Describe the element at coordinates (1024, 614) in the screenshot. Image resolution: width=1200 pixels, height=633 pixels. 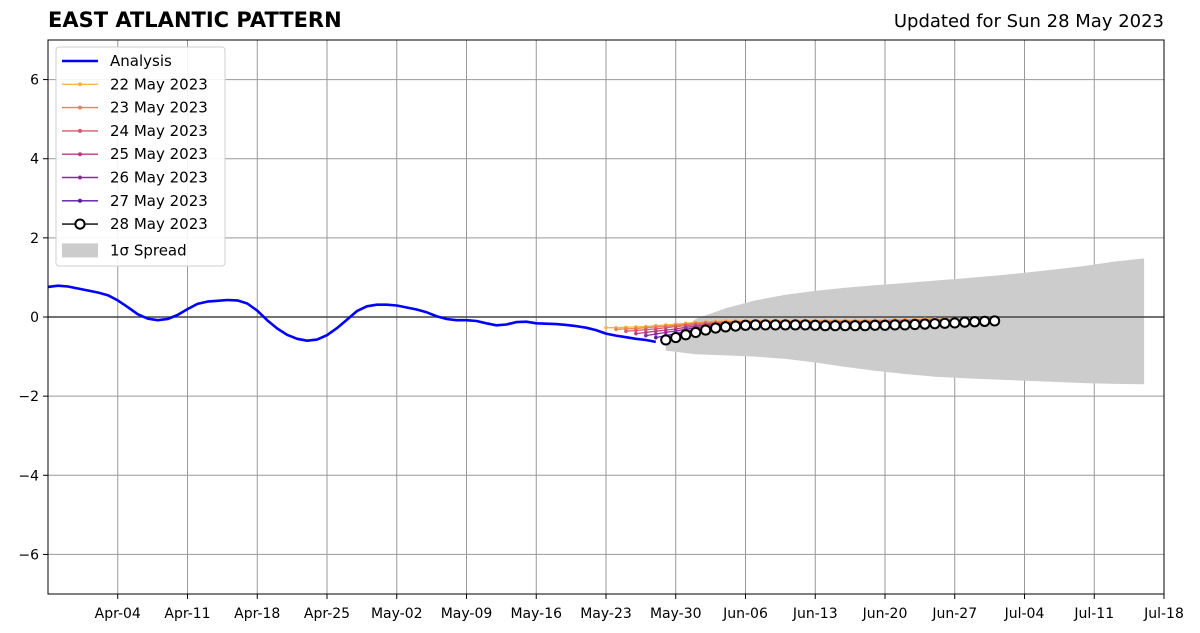
I see `x-tick-label: Jul-04` at that location.